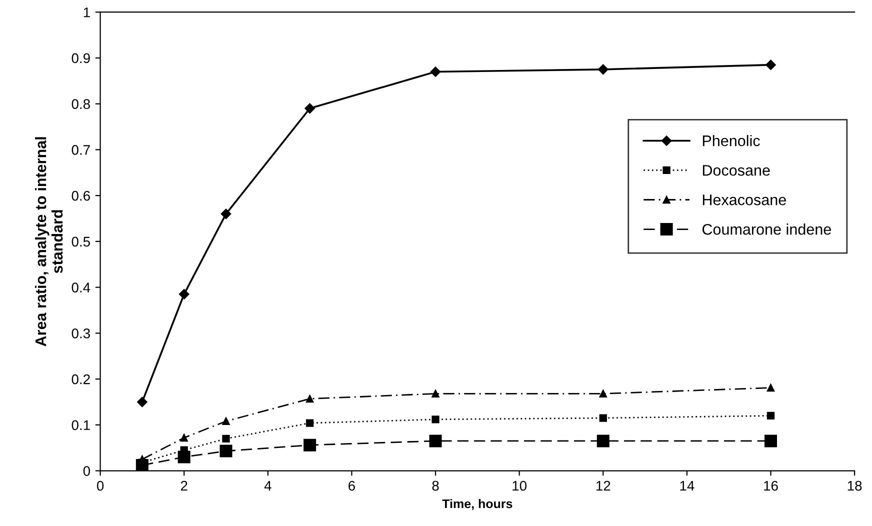 The width and height of the screenshot is (872, 526). What do you see at coordinates (49, 241) in the screenshot?
I see `y-axis-title: Area ratio, analyte to internal standard` at bounding box center [49, 241].